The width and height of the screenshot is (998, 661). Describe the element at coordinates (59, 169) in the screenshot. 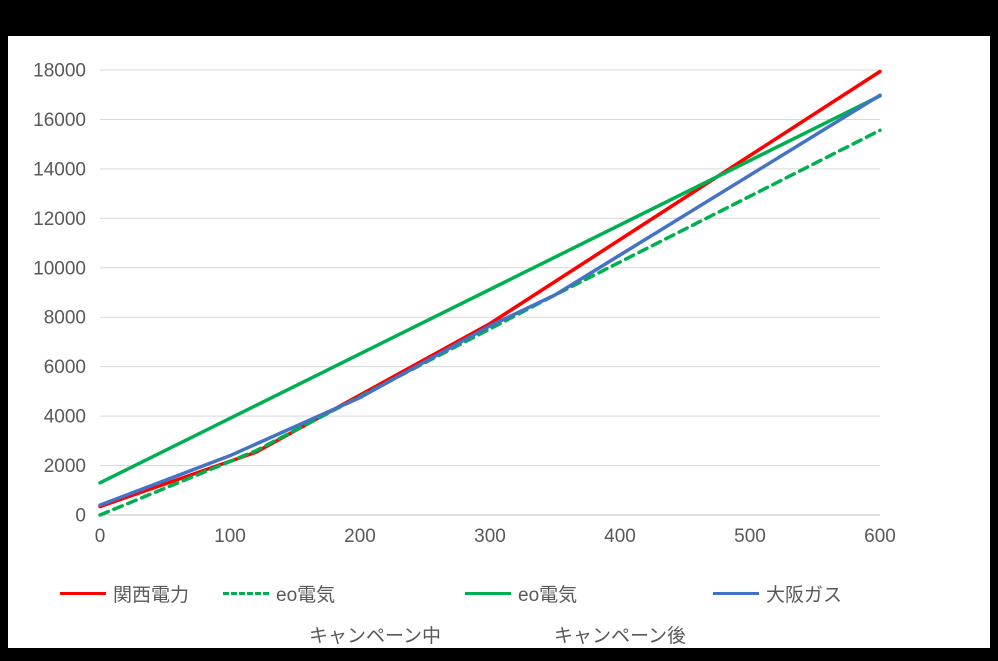

I see `y-tick-label: 14000` at that location.